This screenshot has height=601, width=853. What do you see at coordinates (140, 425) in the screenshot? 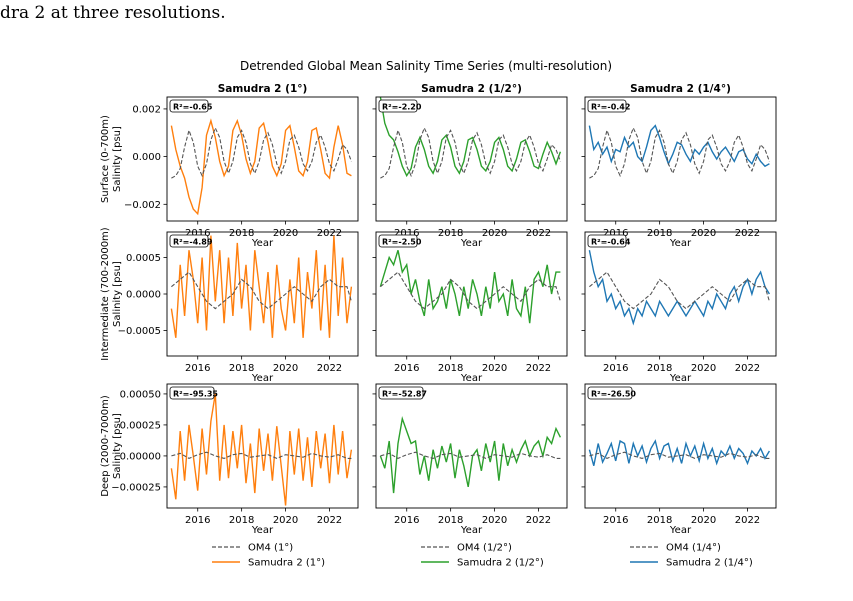
I see `y-tick-label: 0.00025` at bounding box center [140, 425].